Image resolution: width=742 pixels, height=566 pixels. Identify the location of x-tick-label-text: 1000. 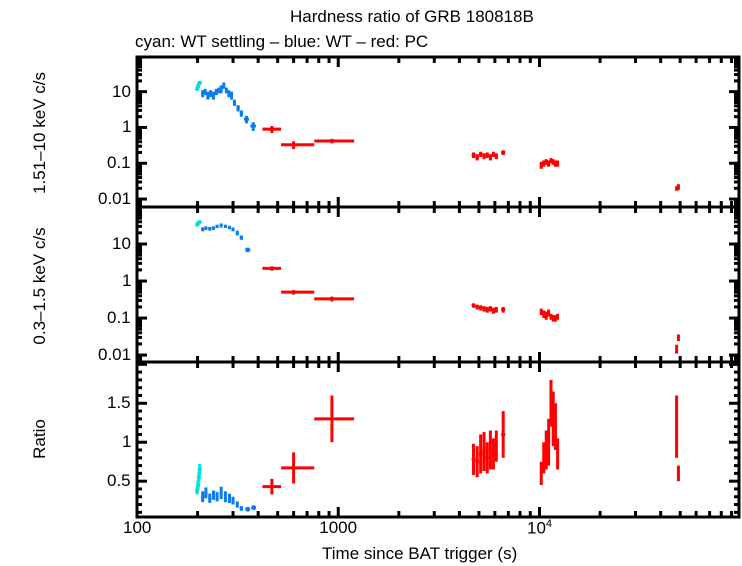
(338, 527).